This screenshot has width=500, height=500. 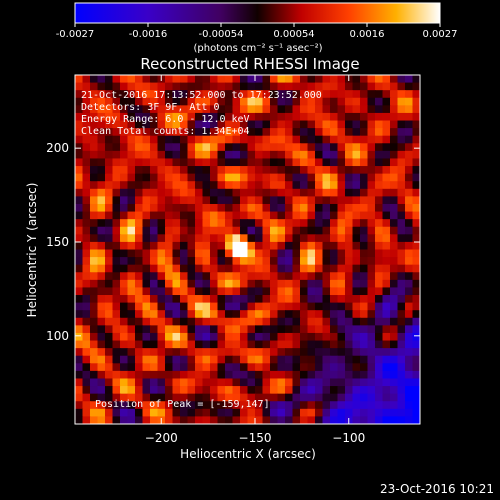 What do you see at coordinates (161, 438) in the screenshot?
I see `x-tick-label: −200` at bounding box center [161, 438].